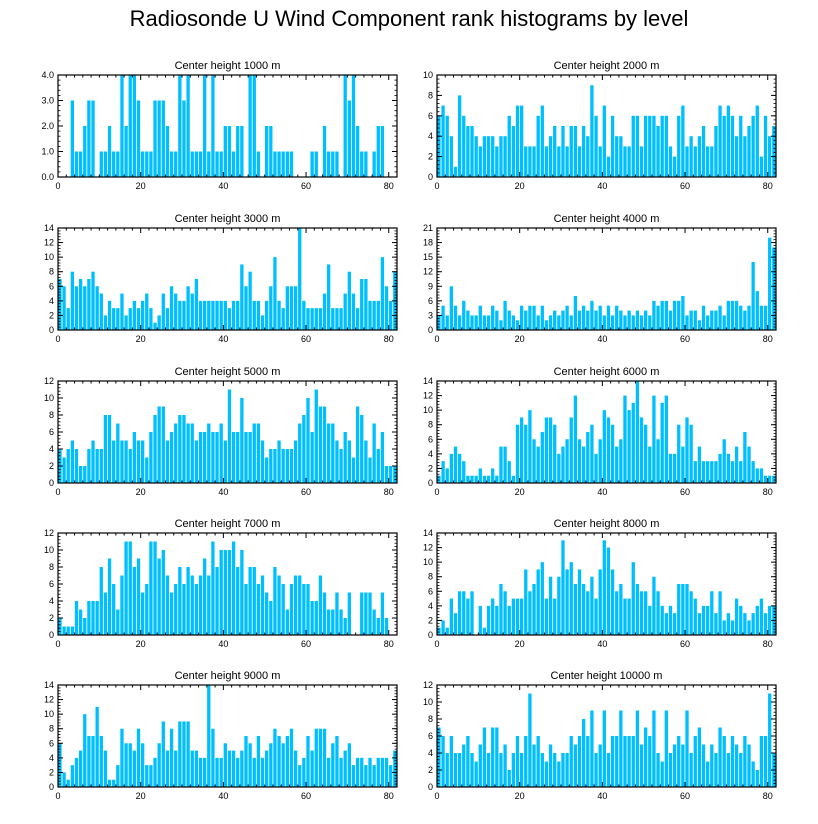 This screenshot has height=824, width=818. I want to click on panel-title: Center height 9000 m, so click(228, 676).